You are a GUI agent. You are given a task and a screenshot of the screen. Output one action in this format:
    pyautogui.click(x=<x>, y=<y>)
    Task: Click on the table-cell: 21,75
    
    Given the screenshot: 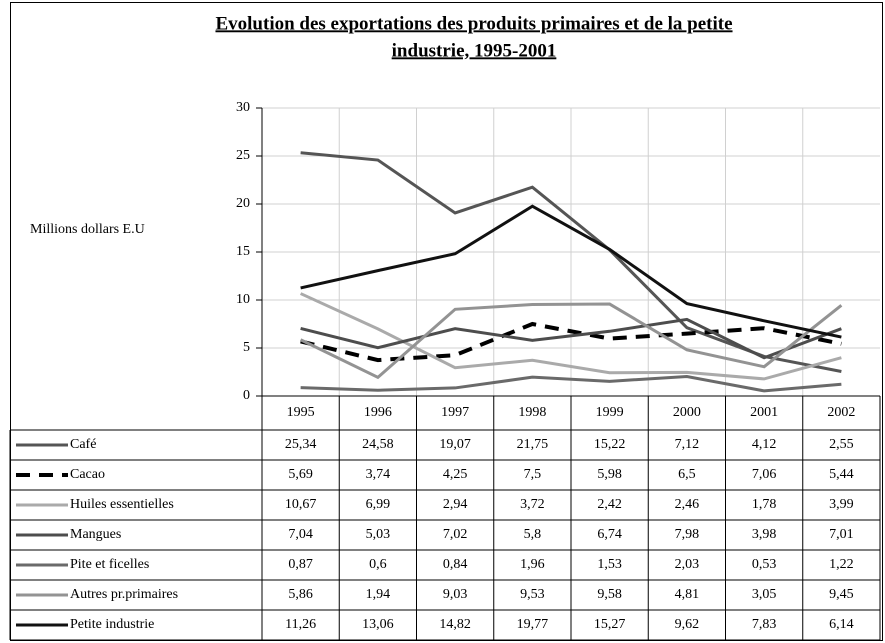 What is the action you would take?
    pyautogui.click(x=533, y=444)
    